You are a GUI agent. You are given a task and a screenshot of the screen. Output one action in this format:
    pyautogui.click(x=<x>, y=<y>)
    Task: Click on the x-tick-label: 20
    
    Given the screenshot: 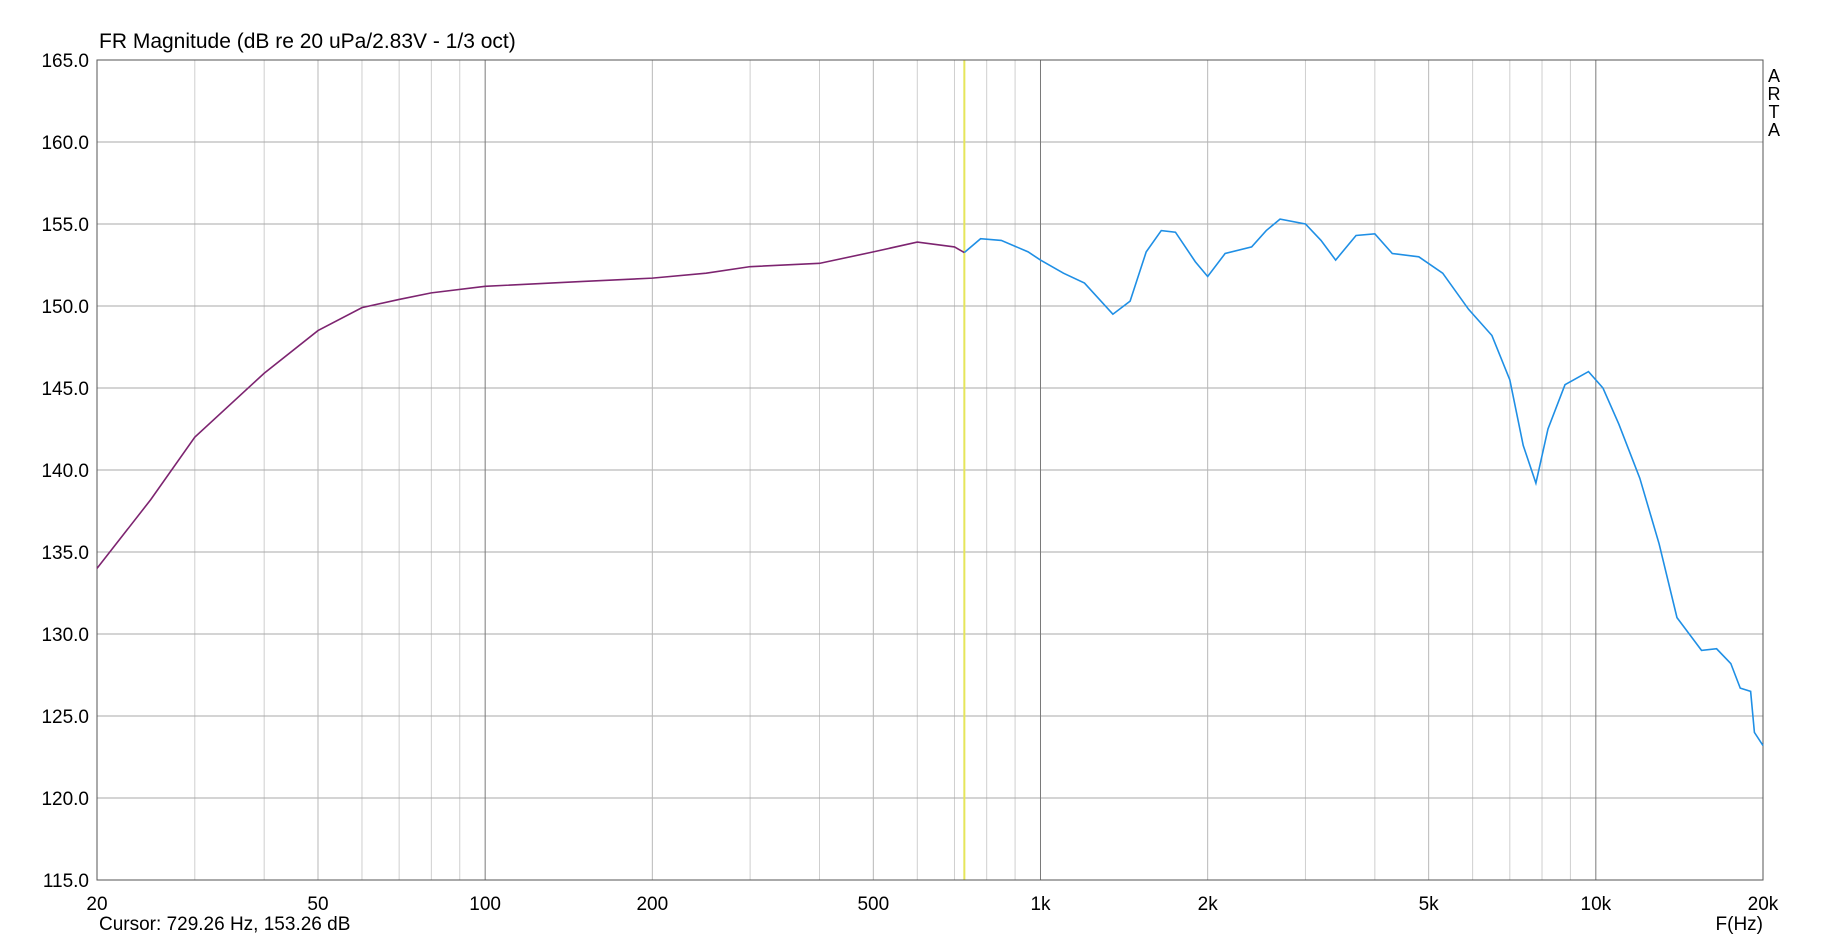 What is the action you would take?
    pyautogui.click(x=96, y=904)
    